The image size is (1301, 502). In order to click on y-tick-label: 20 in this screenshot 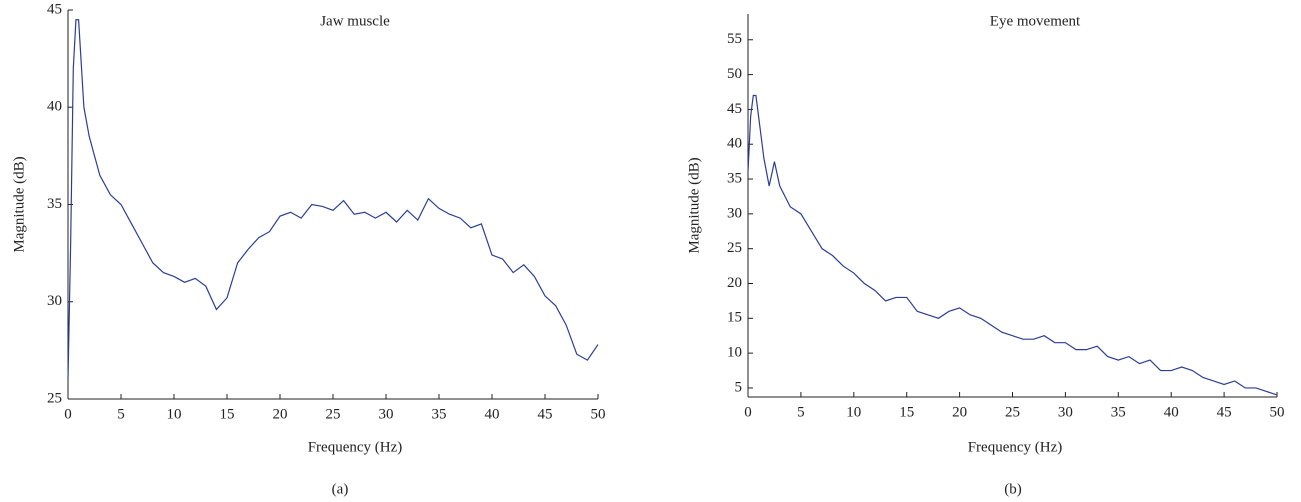, I will do `click(734, 283)`.